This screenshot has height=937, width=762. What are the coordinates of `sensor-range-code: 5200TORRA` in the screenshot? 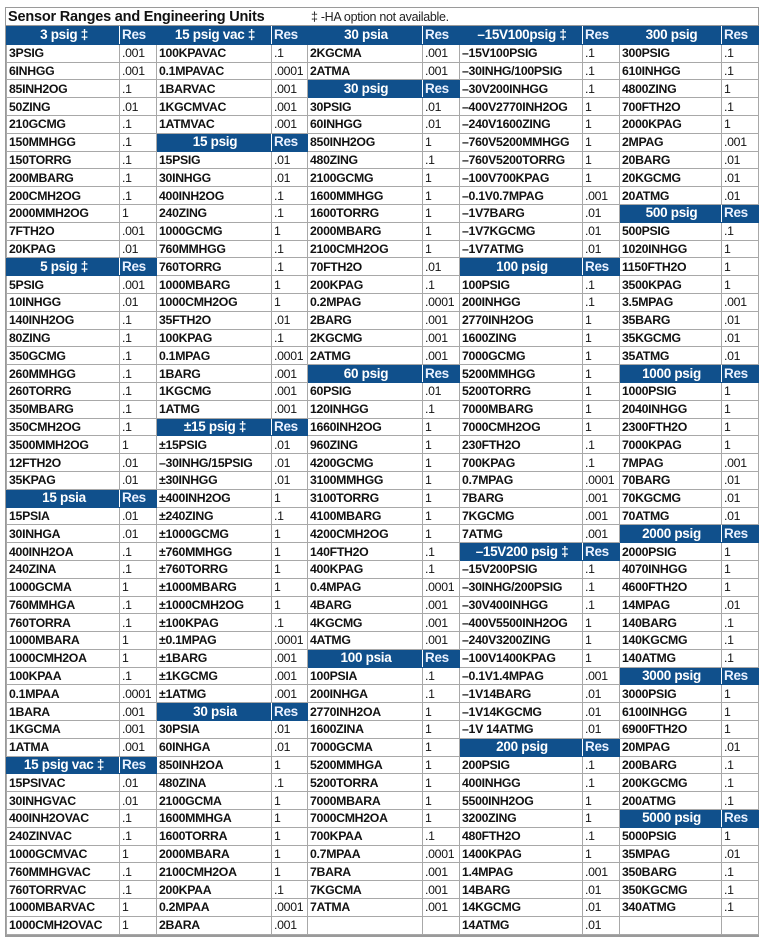 It's located at (365, 783).